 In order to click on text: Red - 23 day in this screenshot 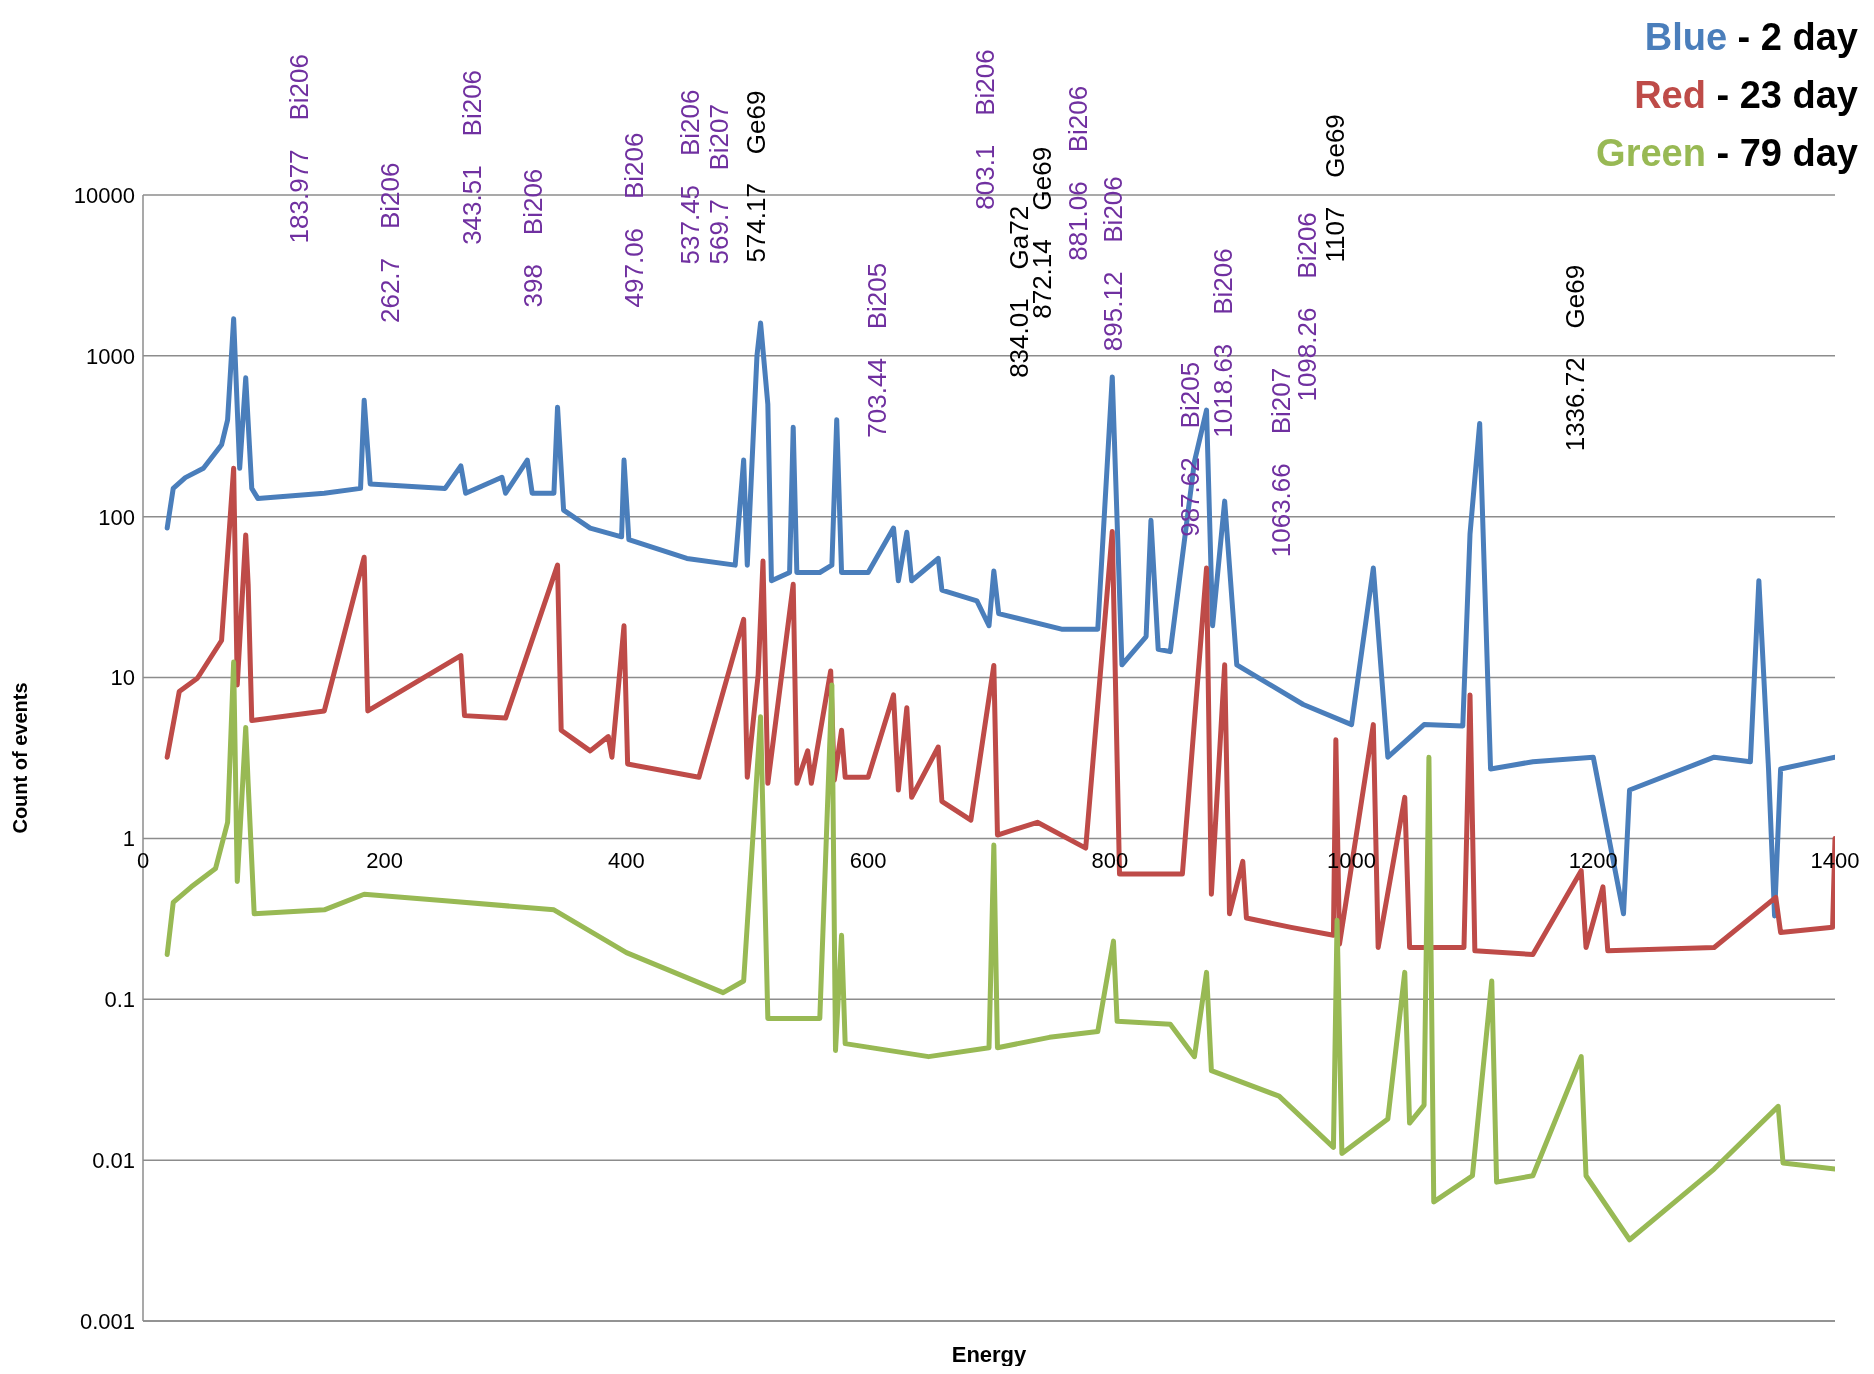, I will do `click(1746, 95)`.